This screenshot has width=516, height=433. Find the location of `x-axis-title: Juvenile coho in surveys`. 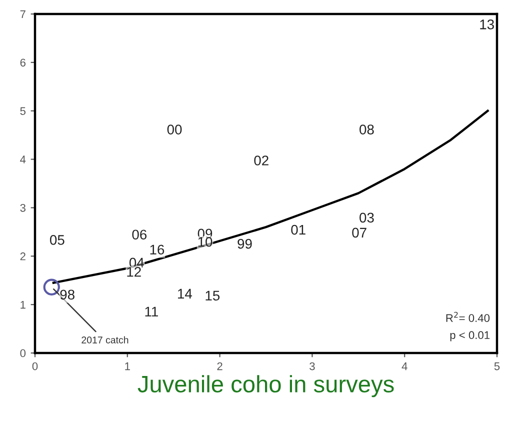

x-axis-title: Juvenile coho in surveys is located at coordinates (266, 386).